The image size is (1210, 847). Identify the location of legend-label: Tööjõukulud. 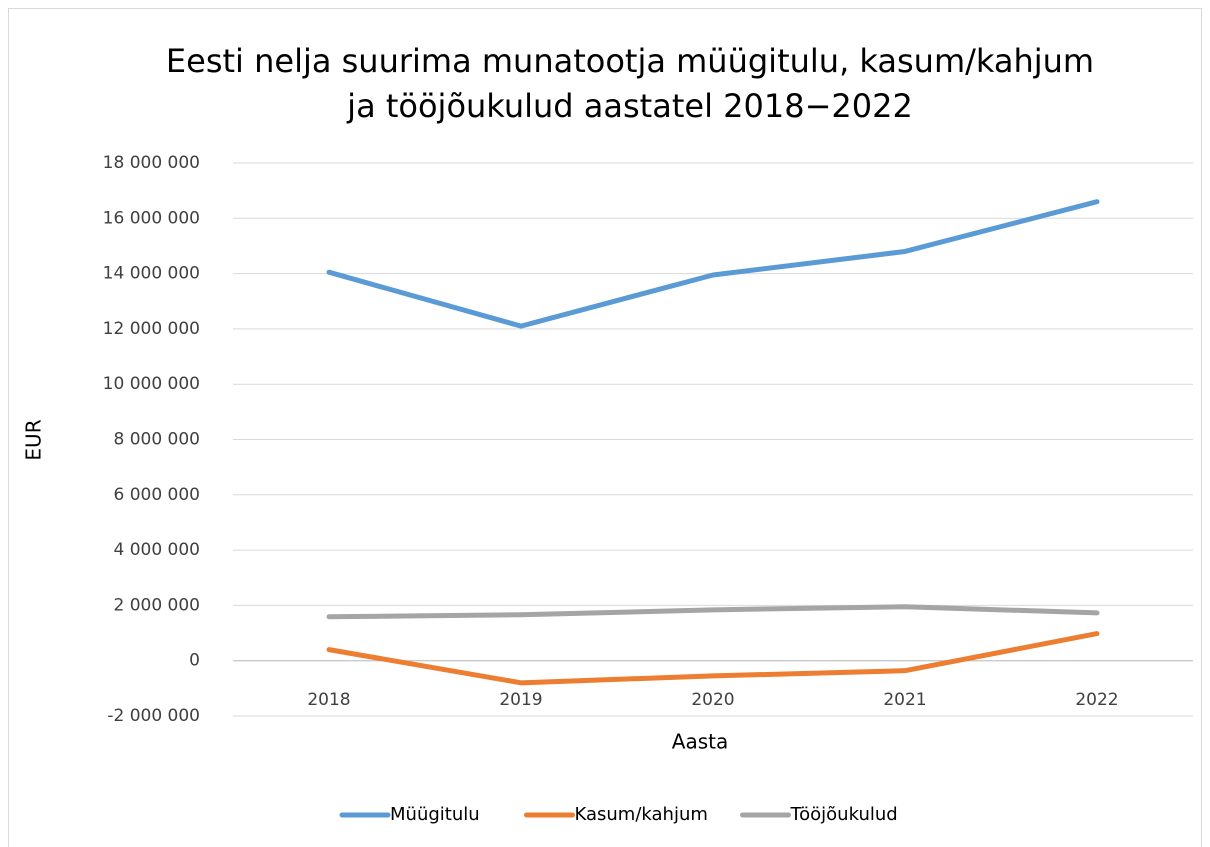
(844, 814).